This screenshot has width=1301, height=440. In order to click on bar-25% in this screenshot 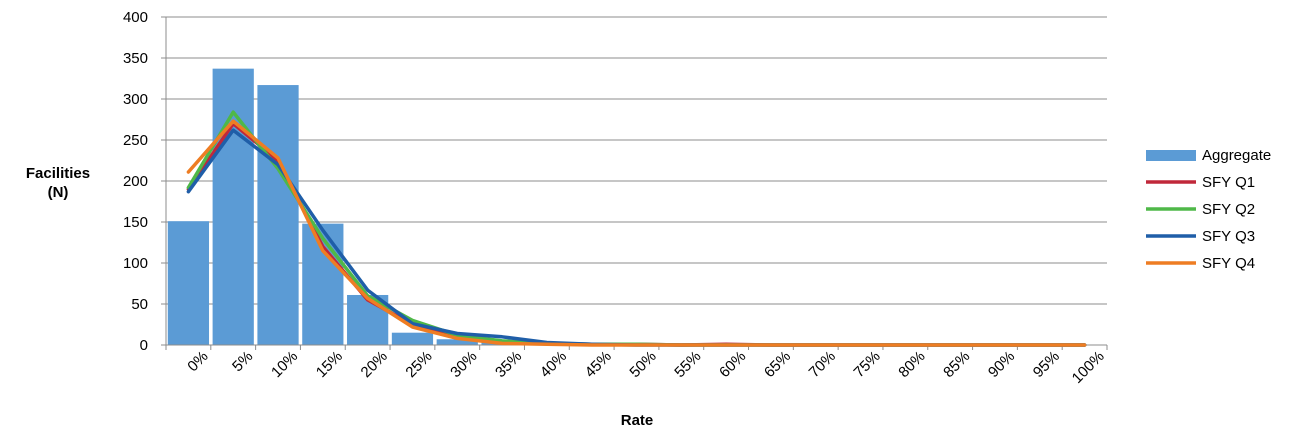, I will do `click(412, 338)`.